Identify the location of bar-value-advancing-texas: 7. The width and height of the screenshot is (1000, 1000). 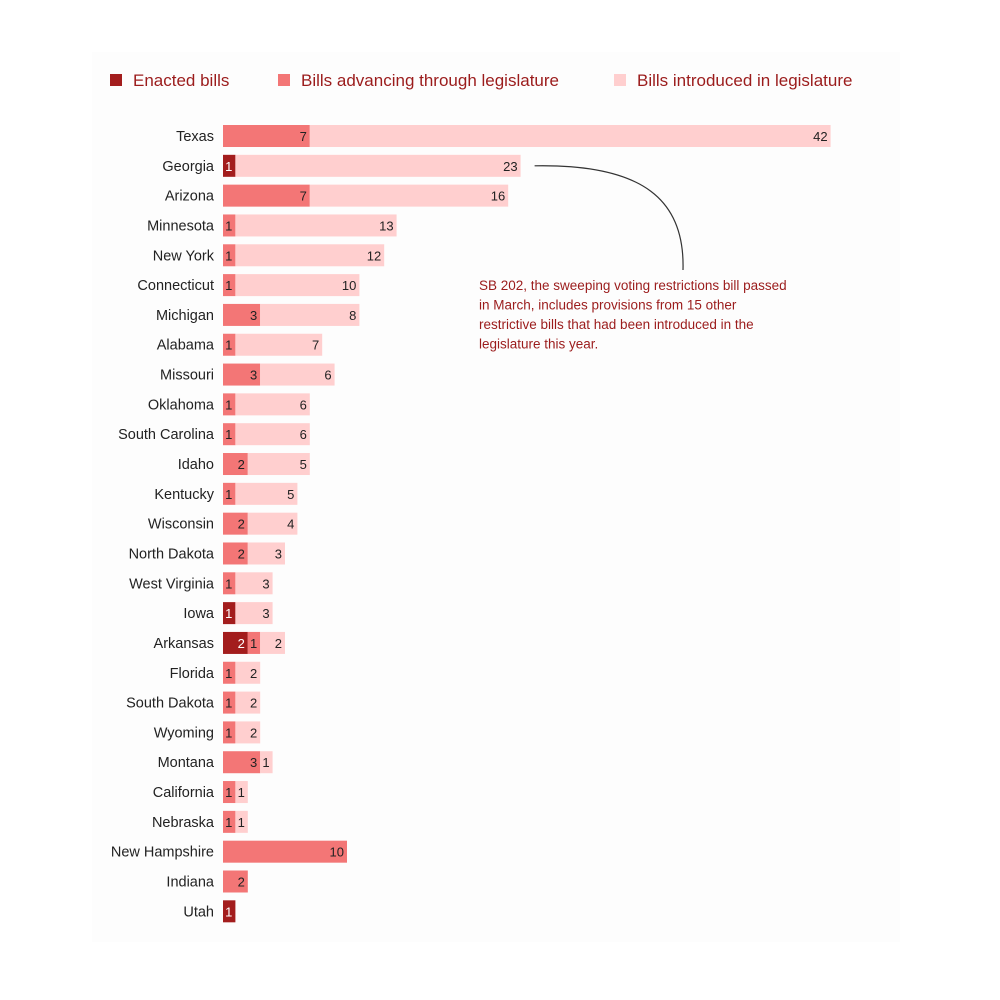
(303, 136).